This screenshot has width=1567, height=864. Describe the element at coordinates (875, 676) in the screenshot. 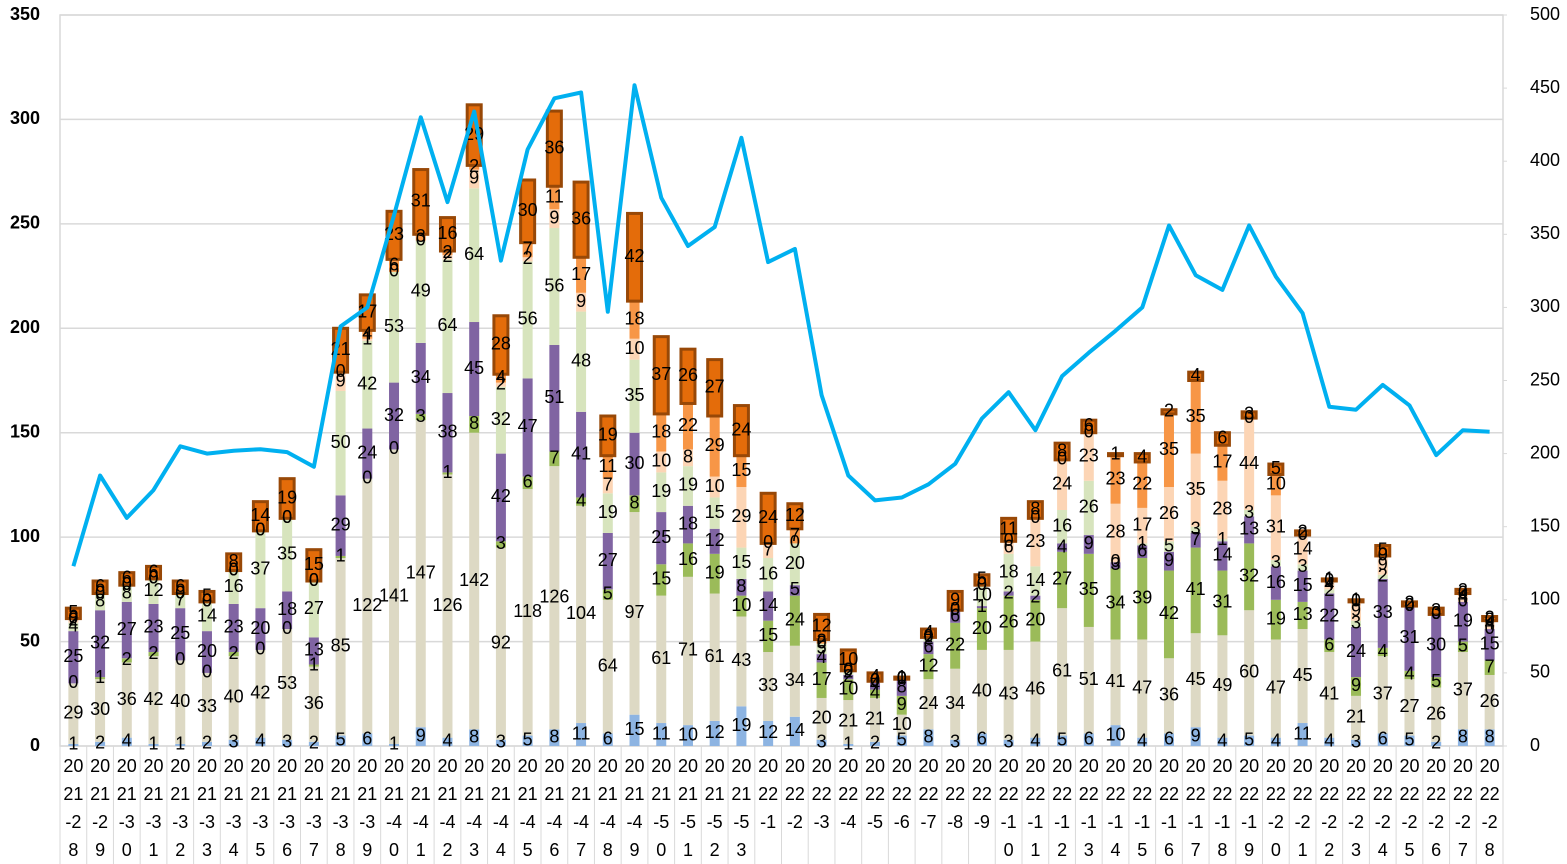

I see `data-label: 4` at that location.